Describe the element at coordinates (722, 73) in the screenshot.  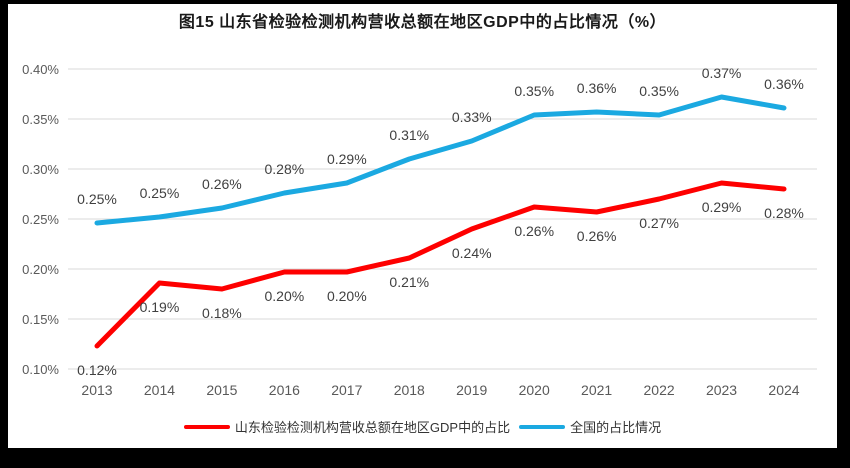
I see `data-label: 0.37%` at that location.